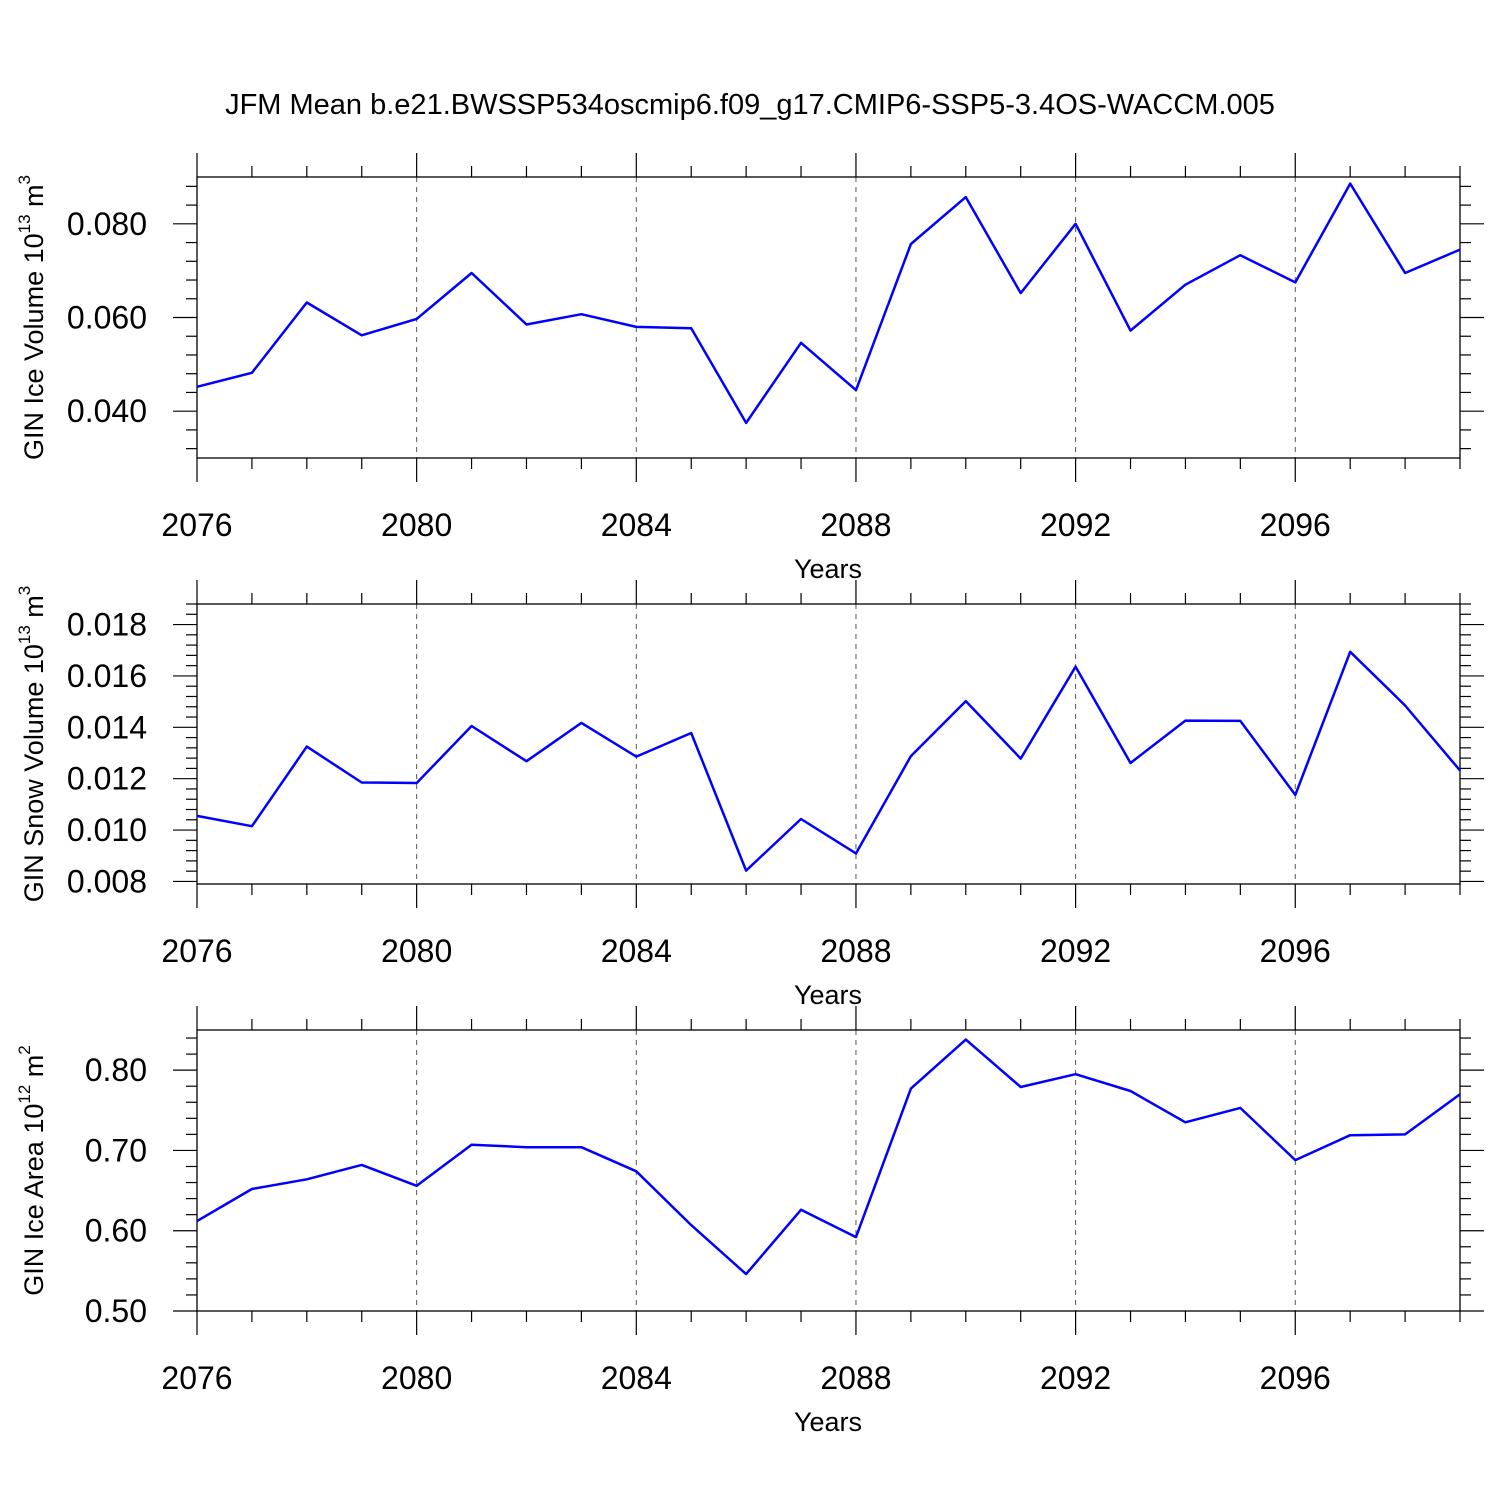 The height and width of the screenshot is (1500, 1500). What do you see at coordinates (34, 346) in the screenshot?
I see `y-axis-label-text: GIN Ice Volume 10` at bounding box center [34, 346].